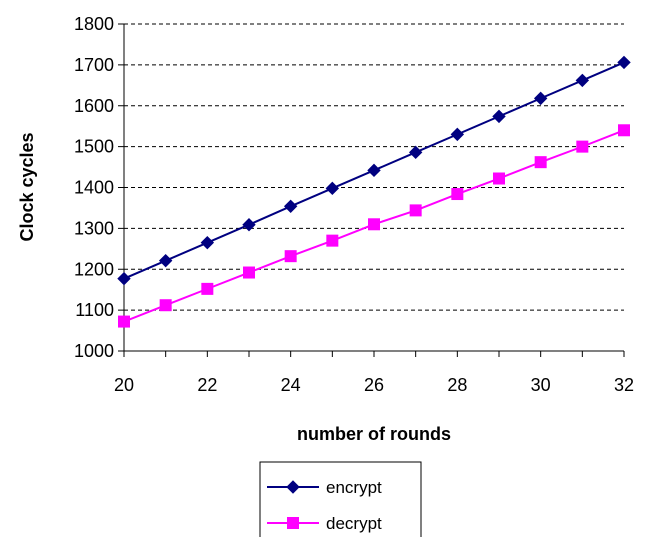 The image size is (646, 537). What do you see at coordinates (94, 351) in the screenshot?
I see `y-tick-label: 1000` at bounding box center [94, 351].